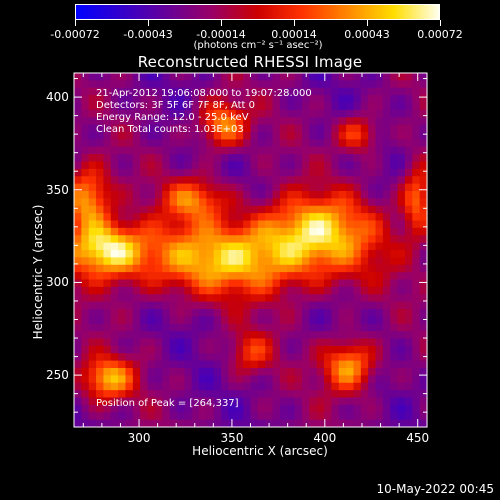  What do you see at coordinates (221, 34) in the screenshot?
I see `colorbar-tick-label: -0.00014` at bounding box center [221, 34].